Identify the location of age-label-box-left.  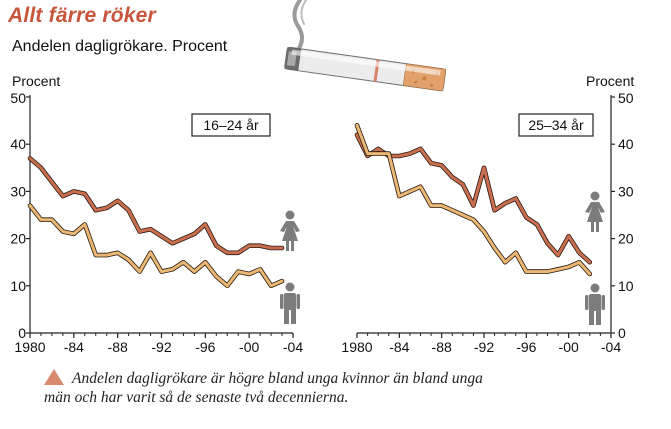
(231, 125).